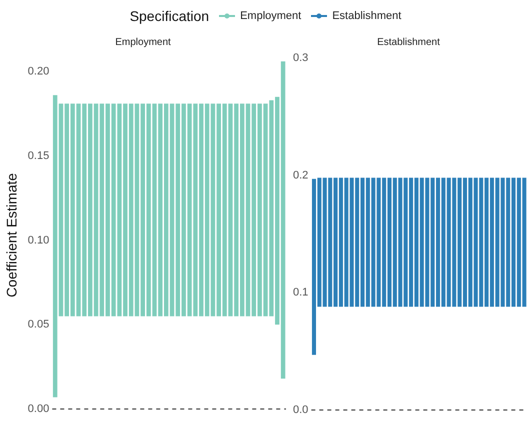 Image resolution: width=531 pixels, height=428 pixels. I want to click on y-tick-label: 0.0, so click(300, 410).